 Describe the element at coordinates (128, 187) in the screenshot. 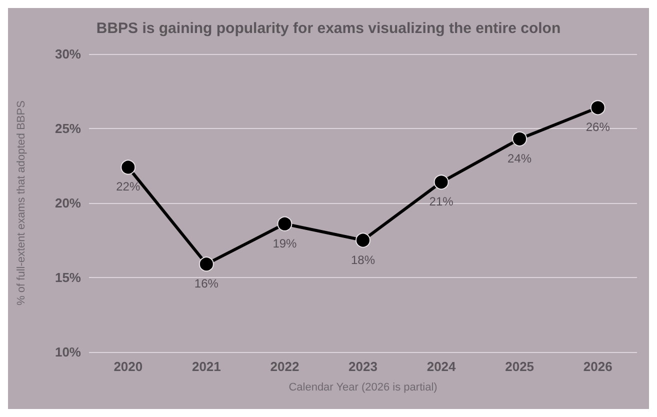

I see `data-label: 22%` at that location.